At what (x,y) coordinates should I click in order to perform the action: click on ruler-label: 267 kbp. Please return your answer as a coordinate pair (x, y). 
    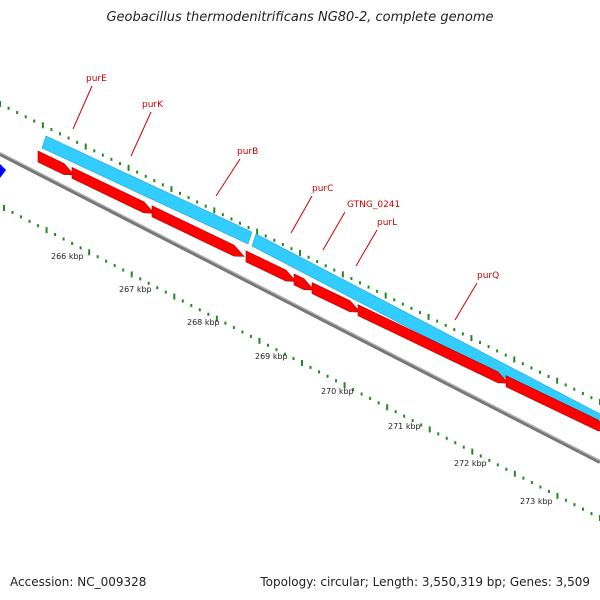
    Looking at the image, I should click on (135, 289).